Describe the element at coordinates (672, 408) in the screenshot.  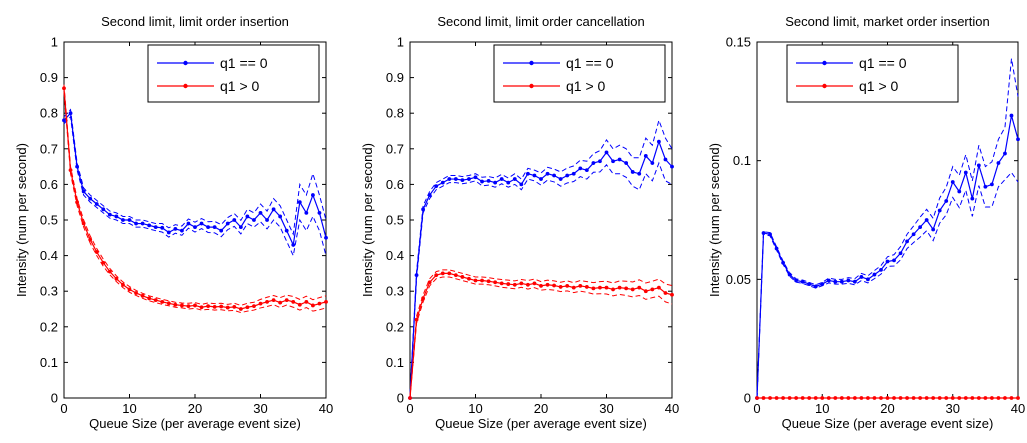
I see `x-tick-label: 40` at that location.